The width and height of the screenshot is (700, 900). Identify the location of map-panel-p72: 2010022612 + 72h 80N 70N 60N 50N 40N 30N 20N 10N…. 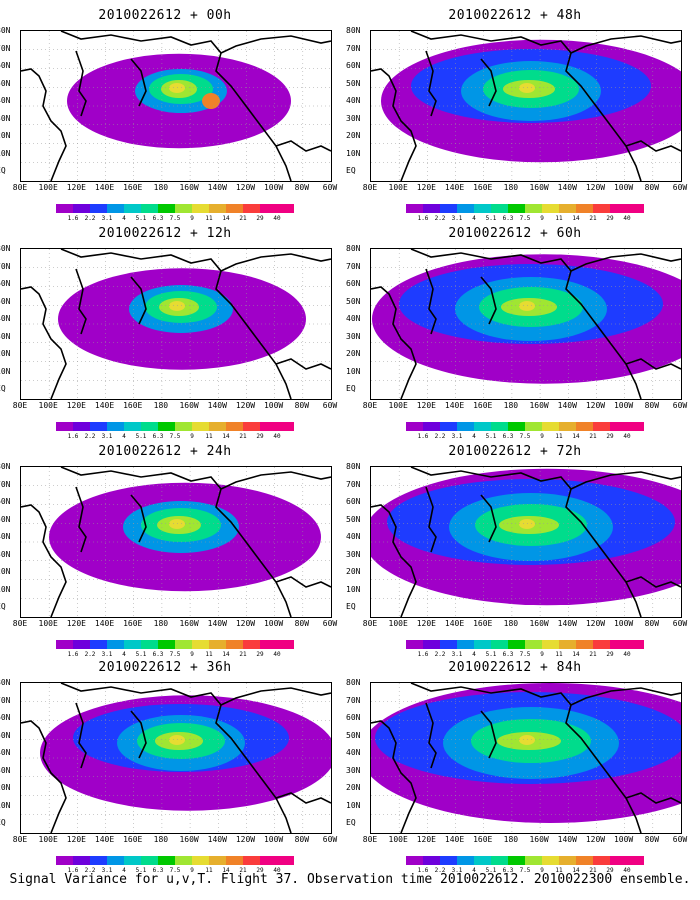
(516, 551).